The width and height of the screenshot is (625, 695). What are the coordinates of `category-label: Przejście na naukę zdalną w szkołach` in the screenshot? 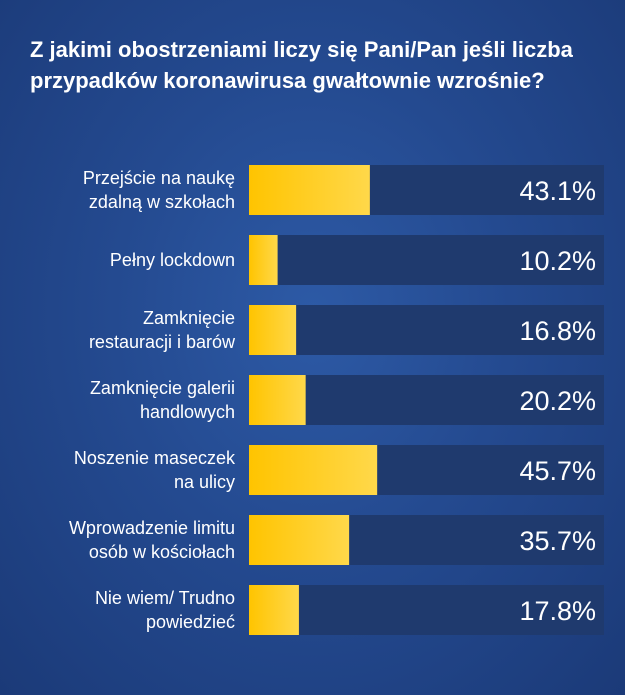 It's located at (159, 190).